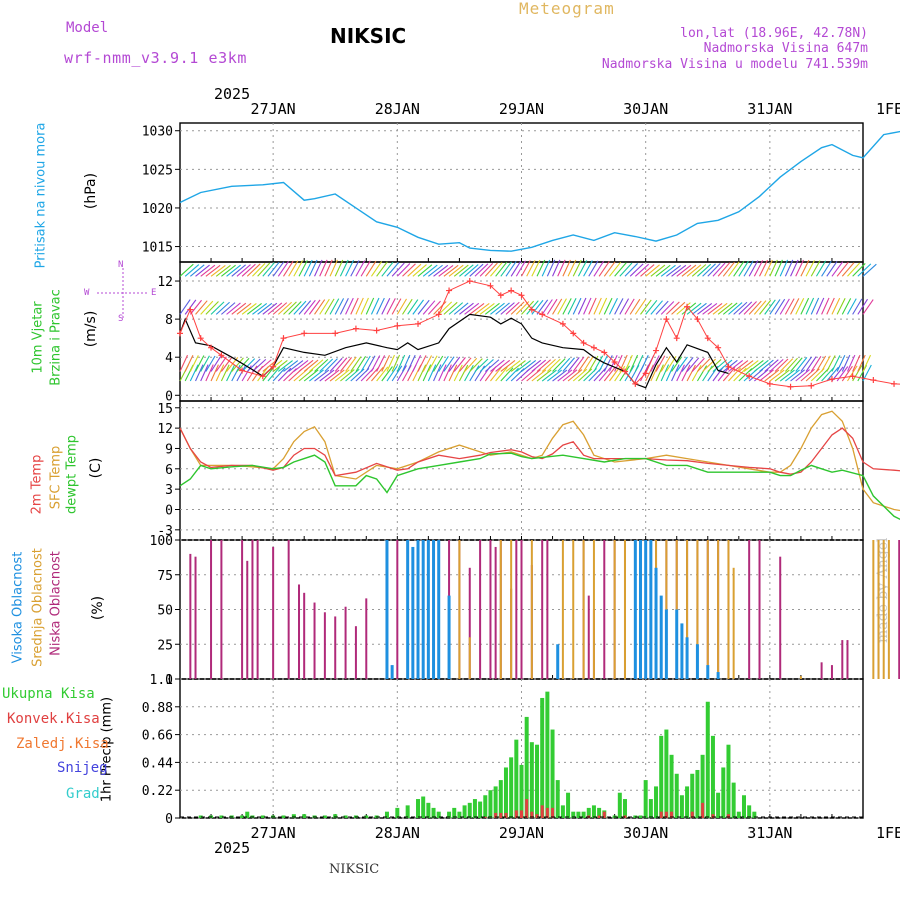 This screenshot has width=900, height=900. I want to click on top-date-label: 31JAN, so click(769, 109).